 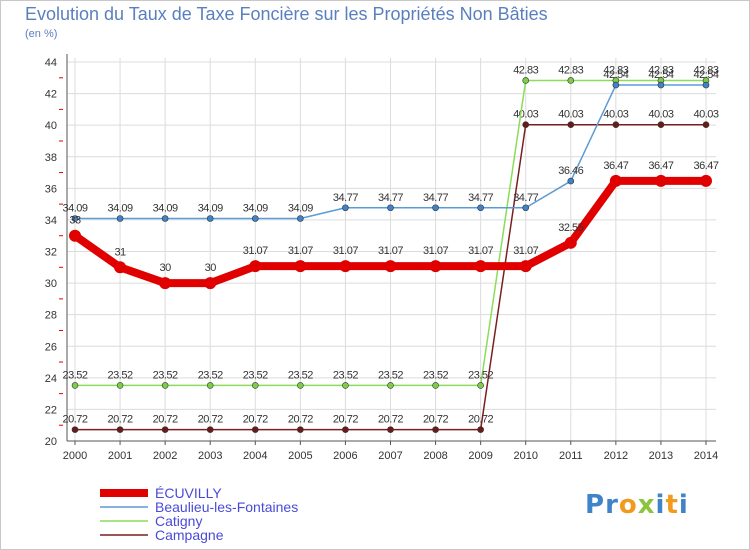 I want to click on data-label: 36.47, so click(x=660, y=166).